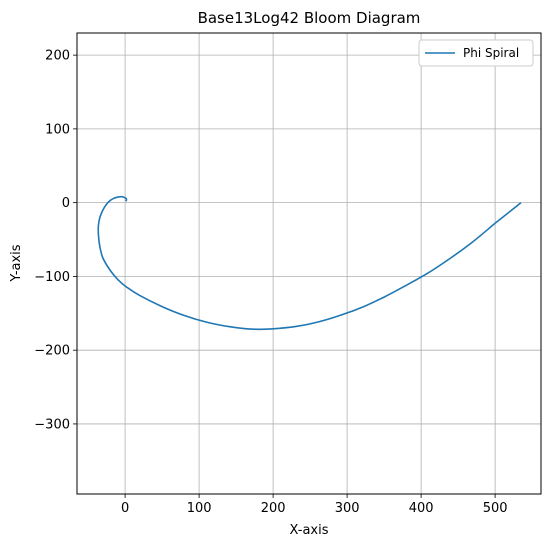 This screenshot has width=552, height=547. Describe the element at coordinates (125, 508) in the screenshot. I see `x-tick-label: 0` at that location.